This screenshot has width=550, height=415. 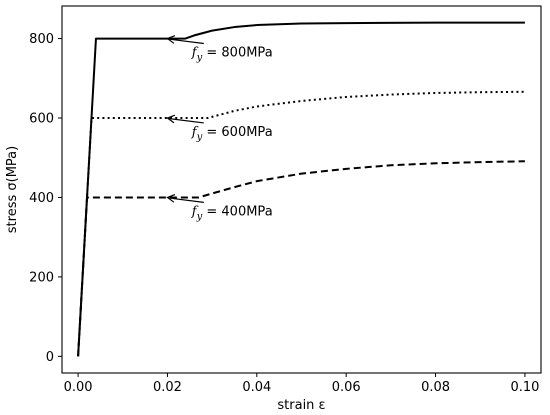 I want to click on x-tick-label: 0.10, so click(x=524, y=387).